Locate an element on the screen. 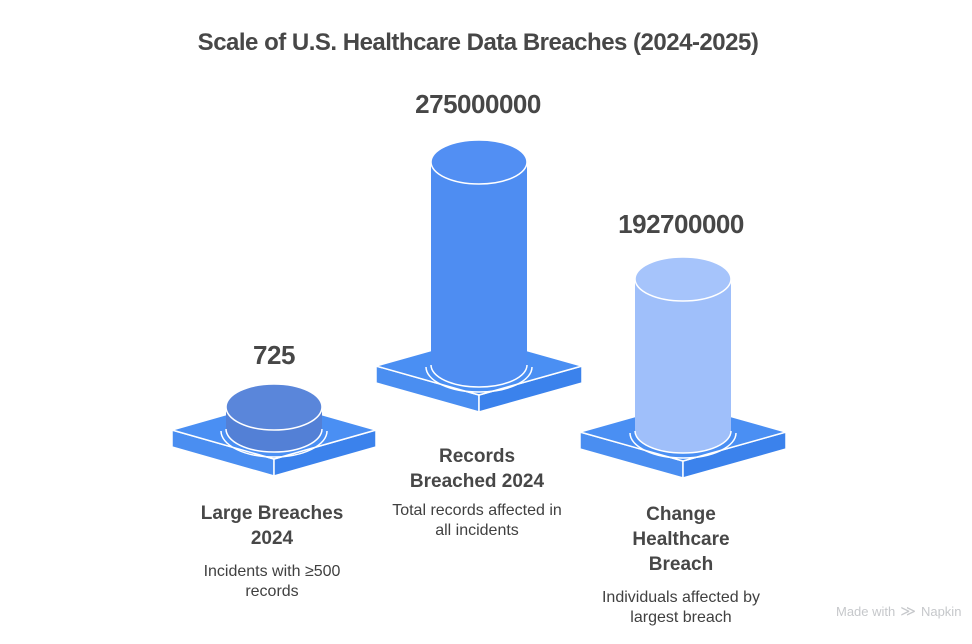 The height and width of the screenshot is (644, 972). category-label-large-breaches: Large Breaches 2024 is located at coordinates (272, 526).